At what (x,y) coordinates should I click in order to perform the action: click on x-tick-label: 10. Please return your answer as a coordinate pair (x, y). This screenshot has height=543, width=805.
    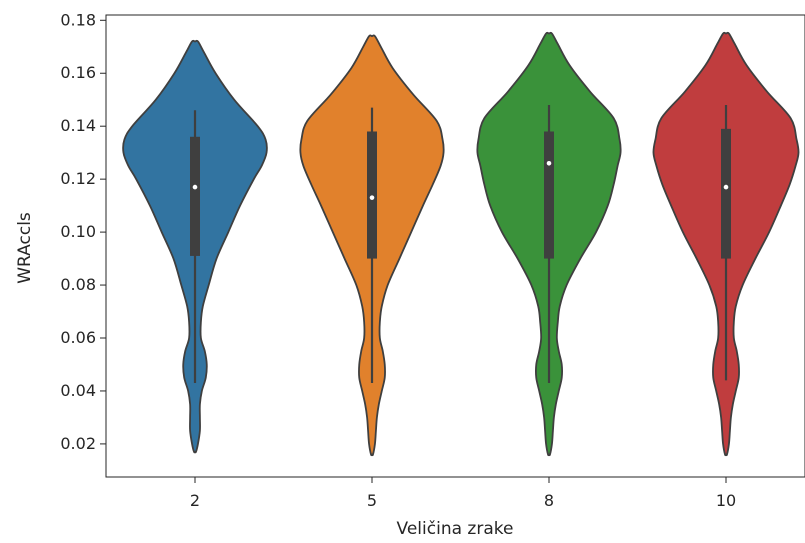
    Looking at the image, I should click on (726, 500).